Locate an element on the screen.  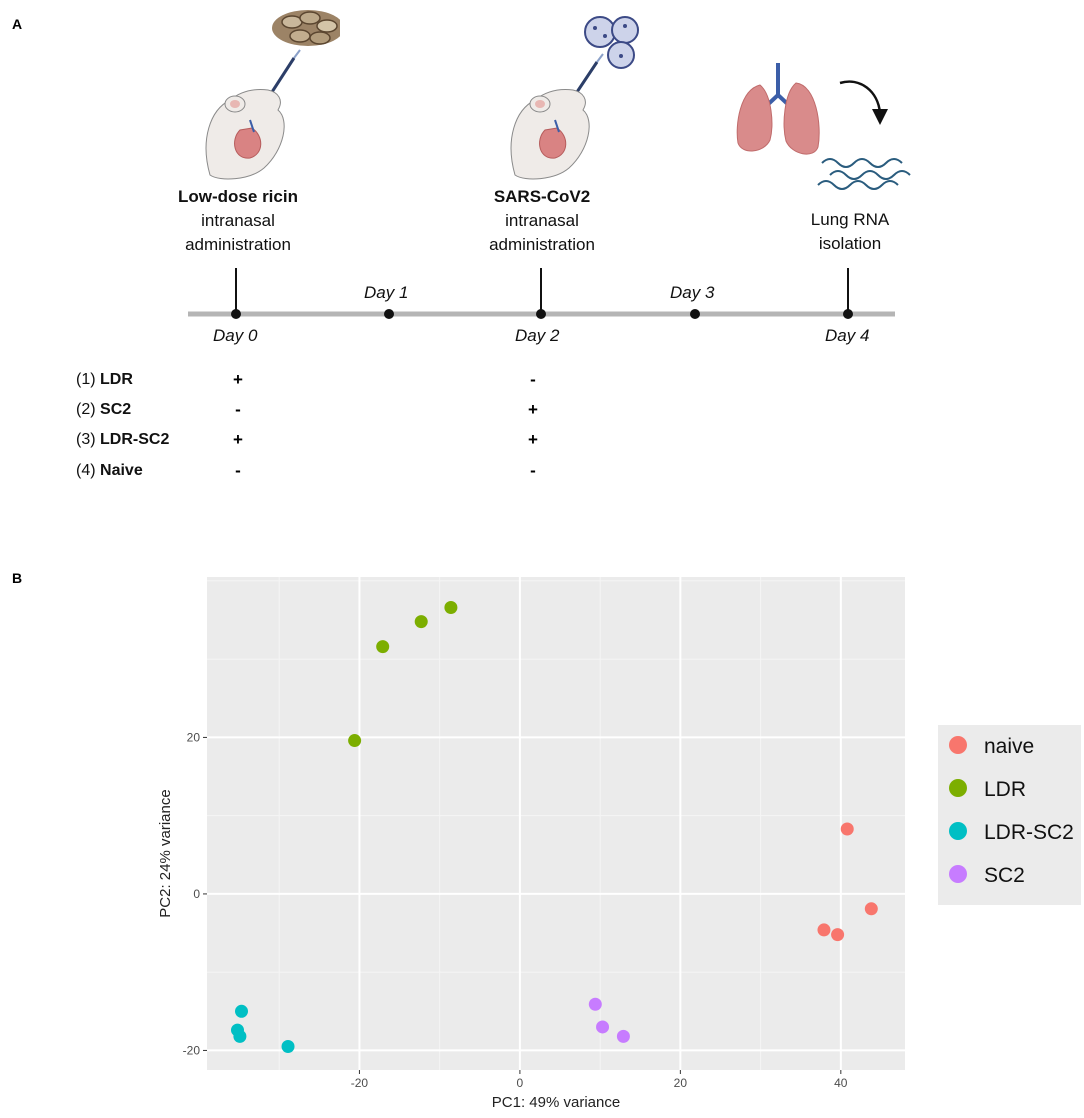
group-num: (1) is located at coordinates (86, 379).